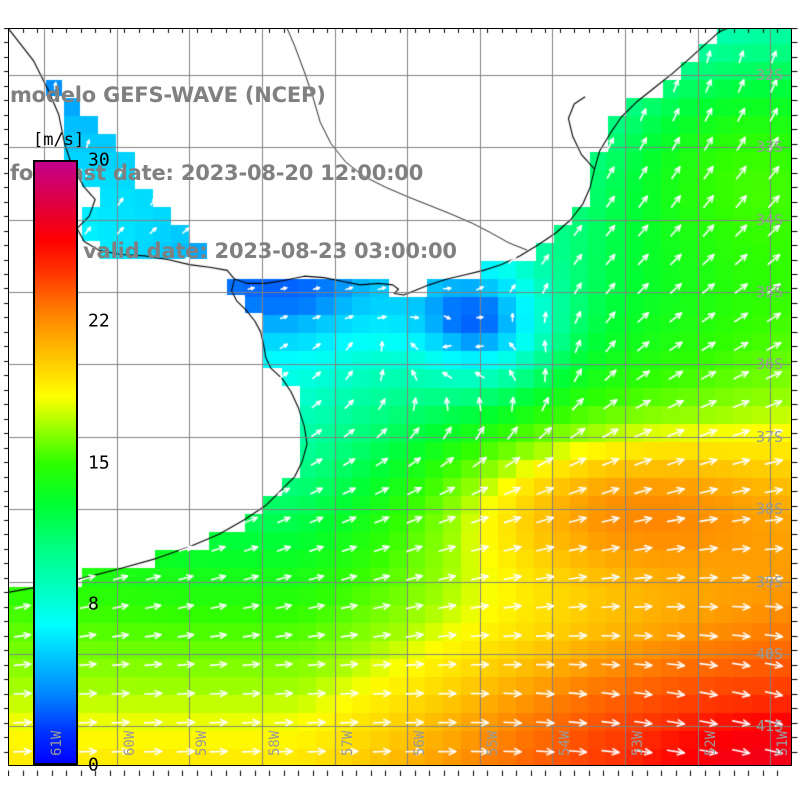 This screenshot has height=800, width=800. What do you see at coordinates (99, 160) in the screenshot?
I see `colorbar-tick-30: 30` at bounding box center [99, 160].